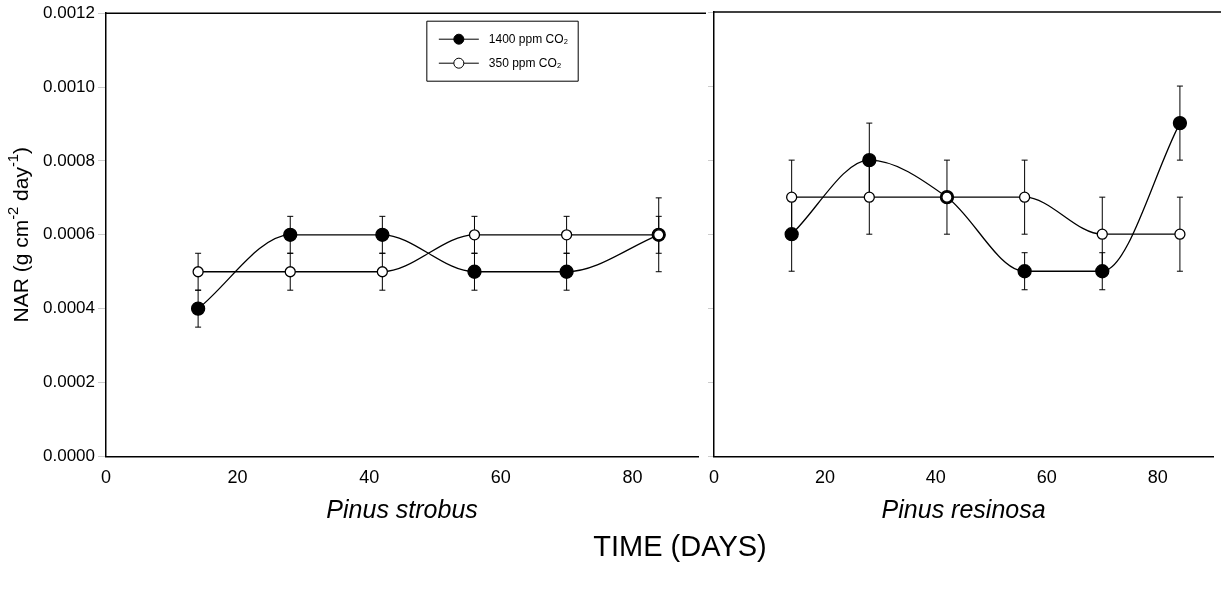 This screenshot has height=603, width=1227. I want to click on y-tick-label: 0.0006, so click(69, 234).